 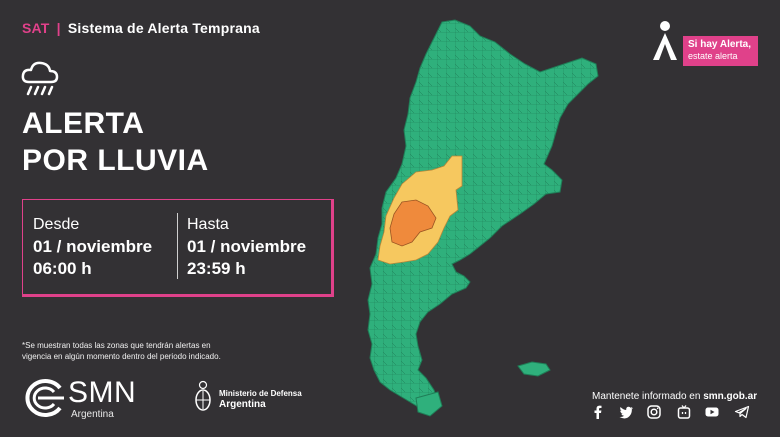 I want to click on person-alert-icon, so click(x=665, y=40).